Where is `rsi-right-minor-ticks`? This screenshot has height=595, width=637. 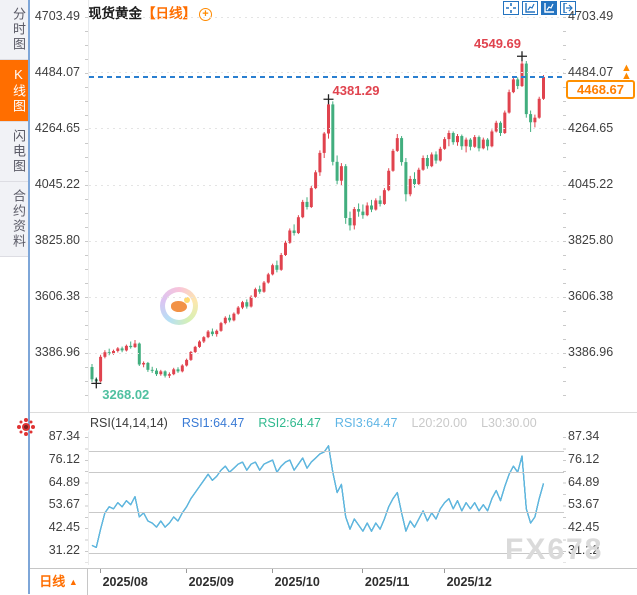
rsi-right-minor-ticks is located at coordinates (564, 500).